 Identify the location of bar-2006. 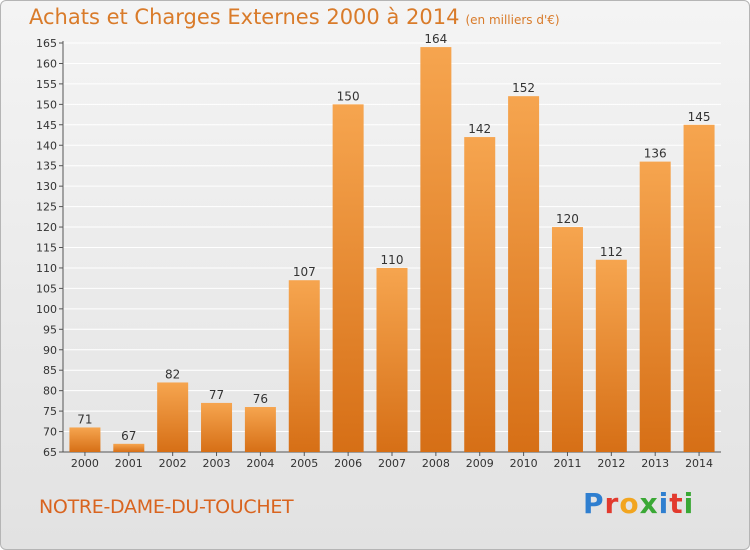
(348, 278).